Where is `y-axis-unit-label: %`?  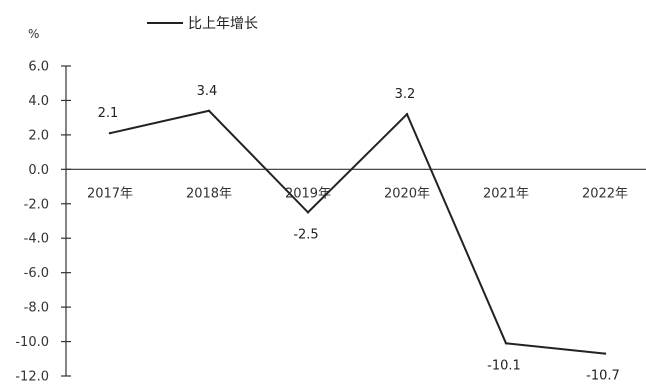
y-axis-unit-label: % is located at coordinates (33, 34).